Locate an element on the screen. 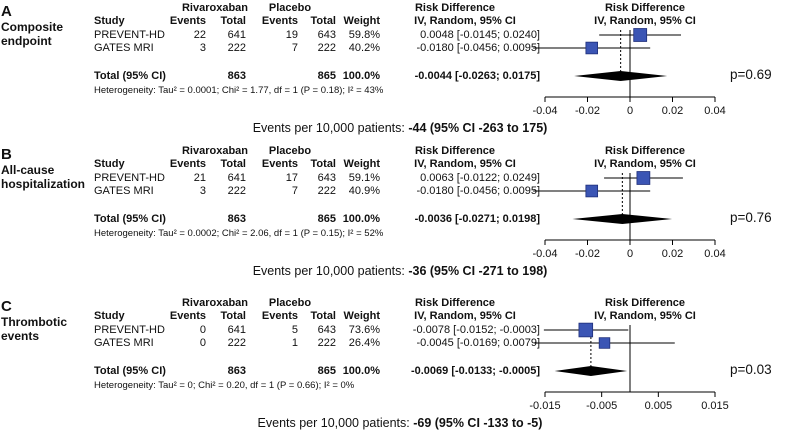 The height and width of the screenshot is (446, 800). events2-value: 19 is located at coordinates (291, 35).